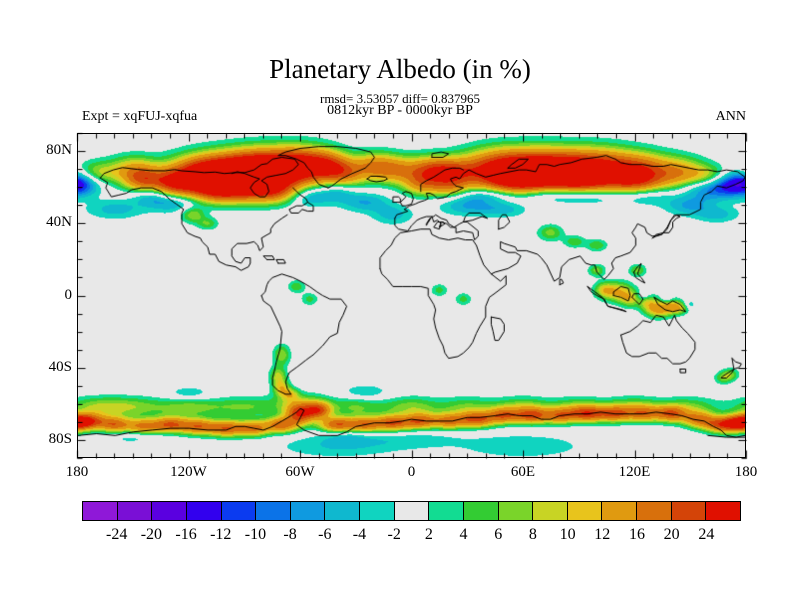 The height and width of the screenshot is (600, 800). What do you see at coordinates (634, 472) in the screenshot?
I see `x-tick-label: 120E` at bounding box center [634, 472].